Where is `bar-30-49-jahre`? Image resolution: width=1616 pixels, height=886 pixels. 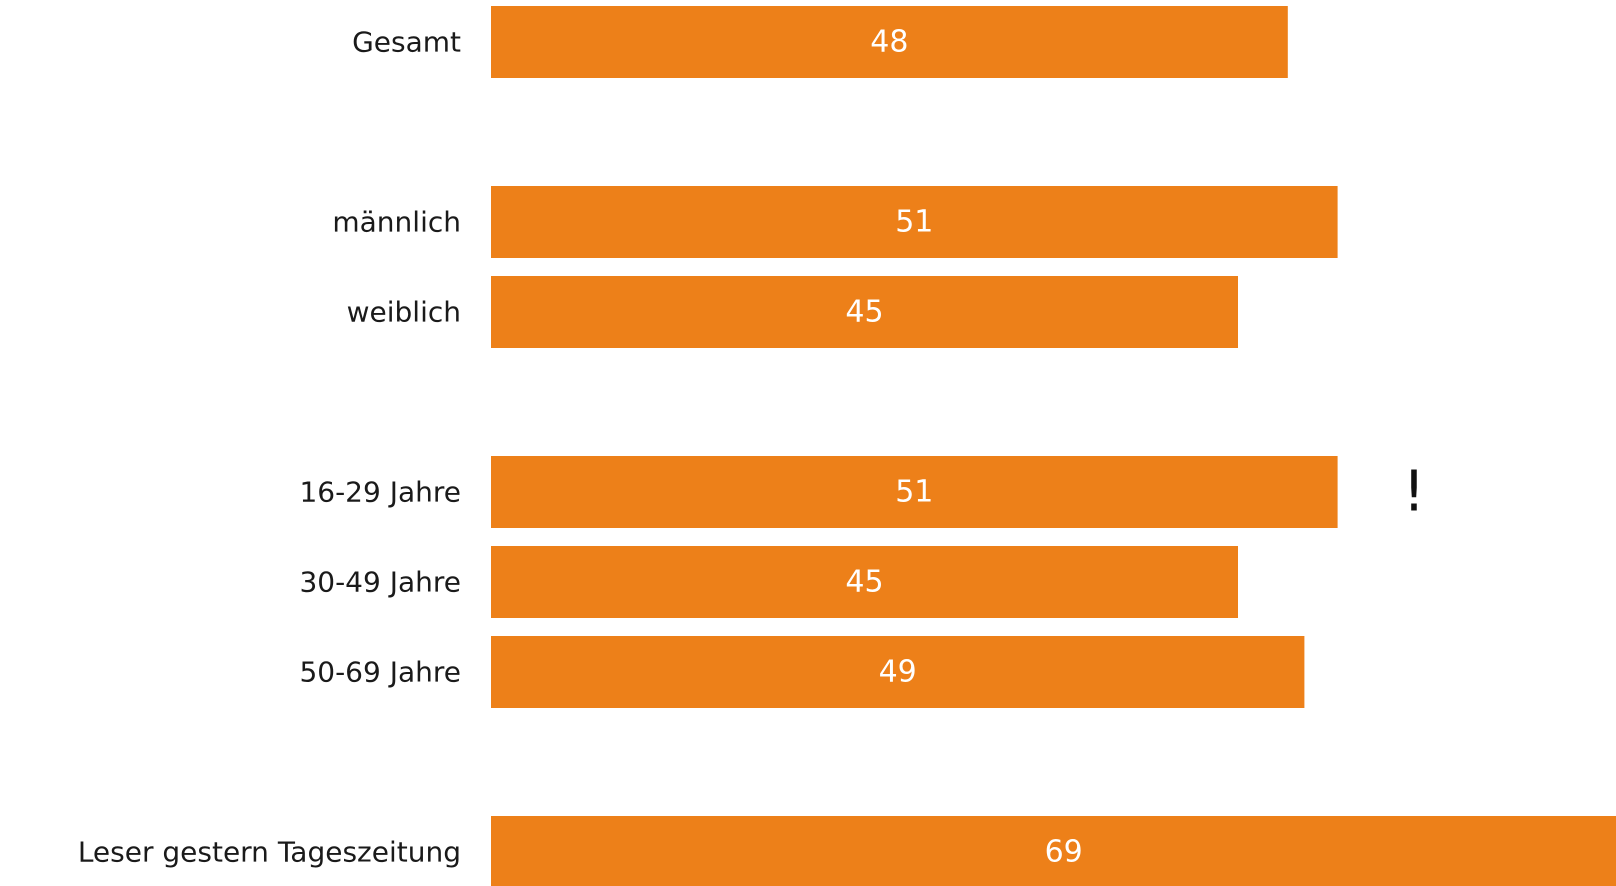 bar-30-49-jahre is located at coordinates (864, 582).